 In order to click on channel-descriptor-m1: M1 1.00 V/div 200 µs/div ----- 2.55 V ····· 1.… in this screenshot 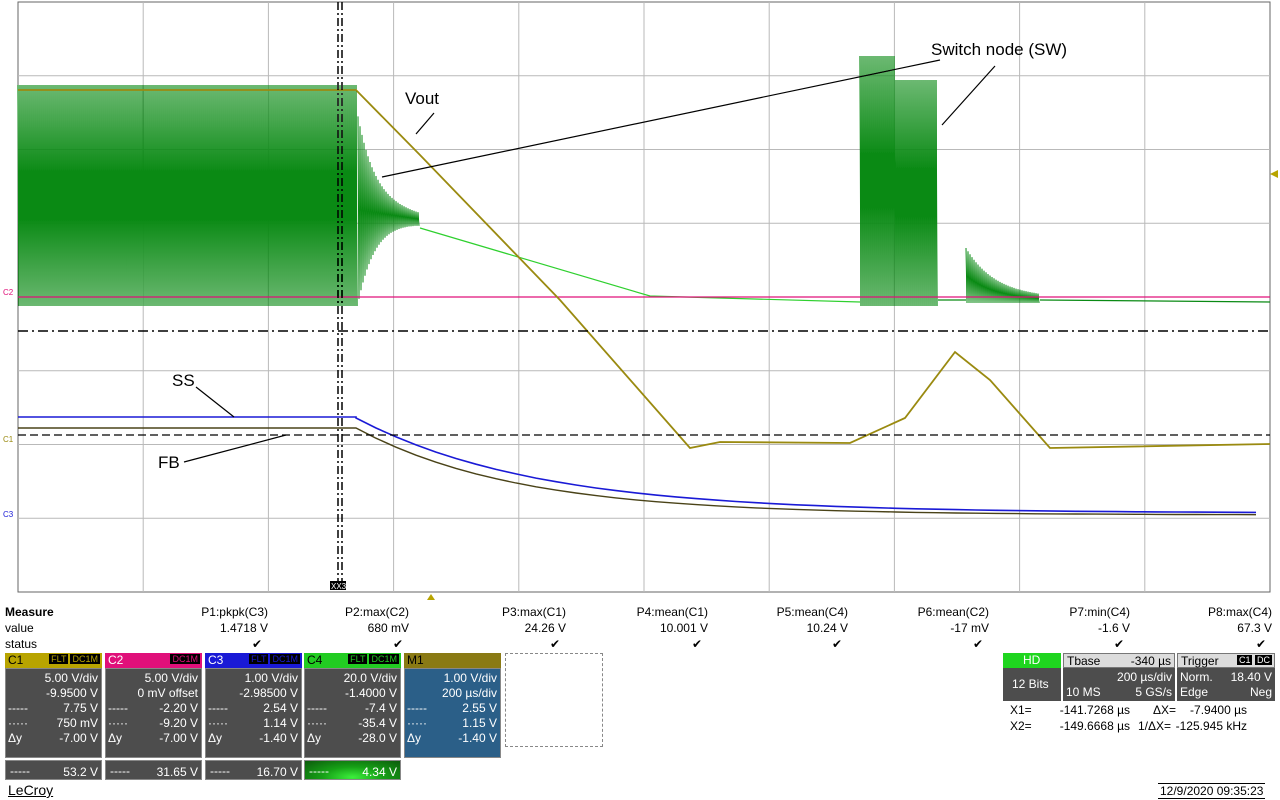, I will do `click(452, 705)`.